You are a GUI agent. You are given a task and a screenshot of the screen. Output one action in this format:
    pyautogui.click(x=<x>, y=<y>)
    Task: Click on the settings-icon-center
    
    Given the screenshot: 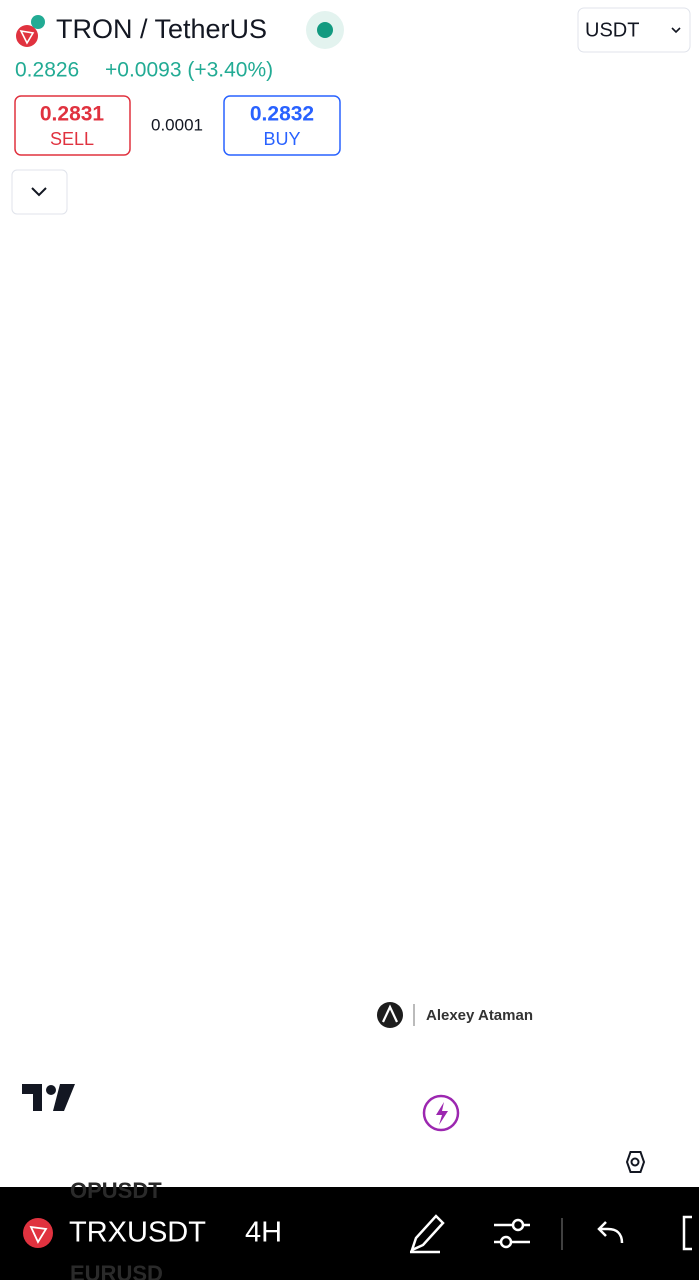 What is the action you would take?
    pyautogui.click(x=635, y=1162)
    